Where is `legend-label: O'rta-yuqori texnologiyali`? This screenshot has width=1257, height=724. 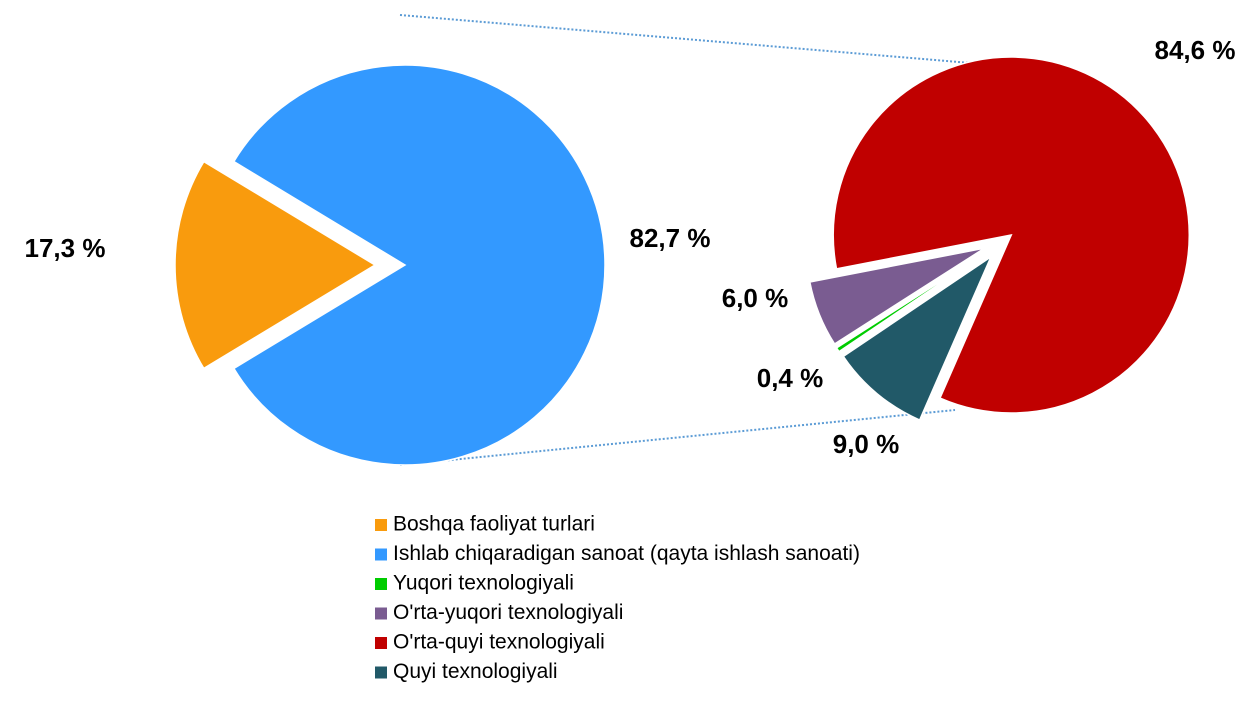 legend-label: O'rta-yuqori texnologiyali is located at coordinates (508, 612).